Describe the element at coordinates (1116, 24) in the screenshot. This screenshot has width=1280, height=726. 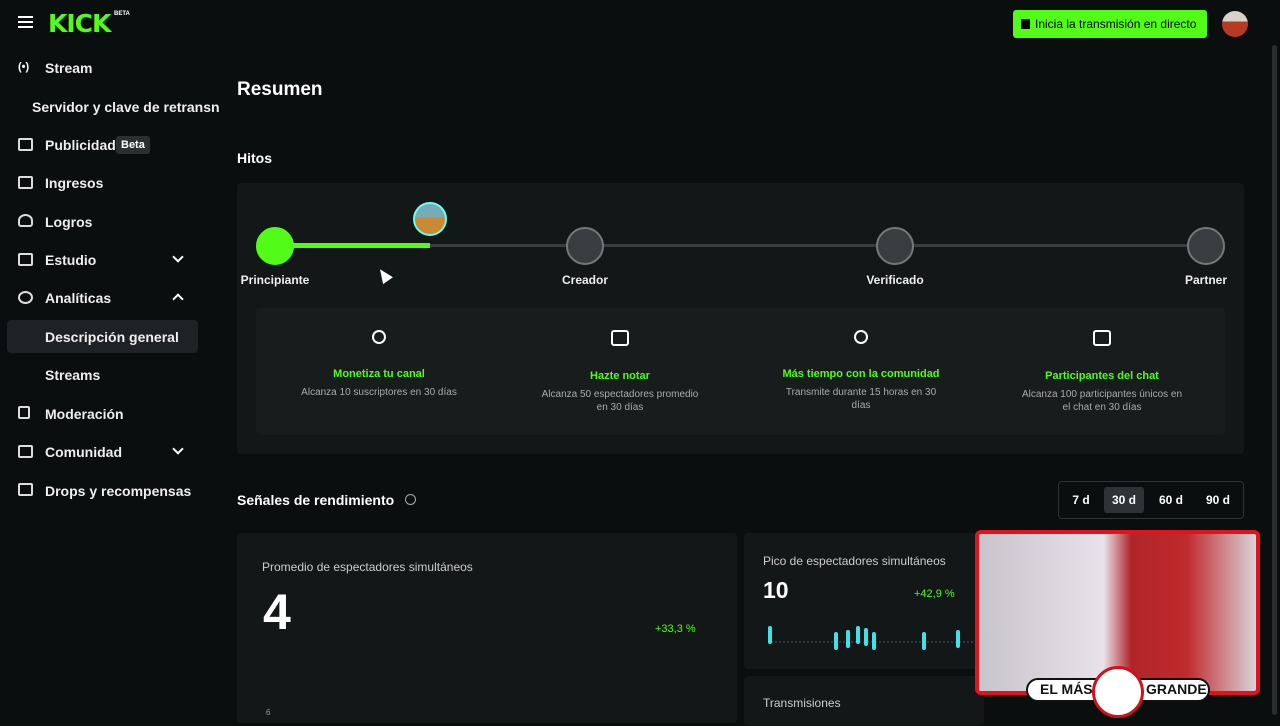
I see `live-button-label: Inicia la transmisión en directo` at that location.